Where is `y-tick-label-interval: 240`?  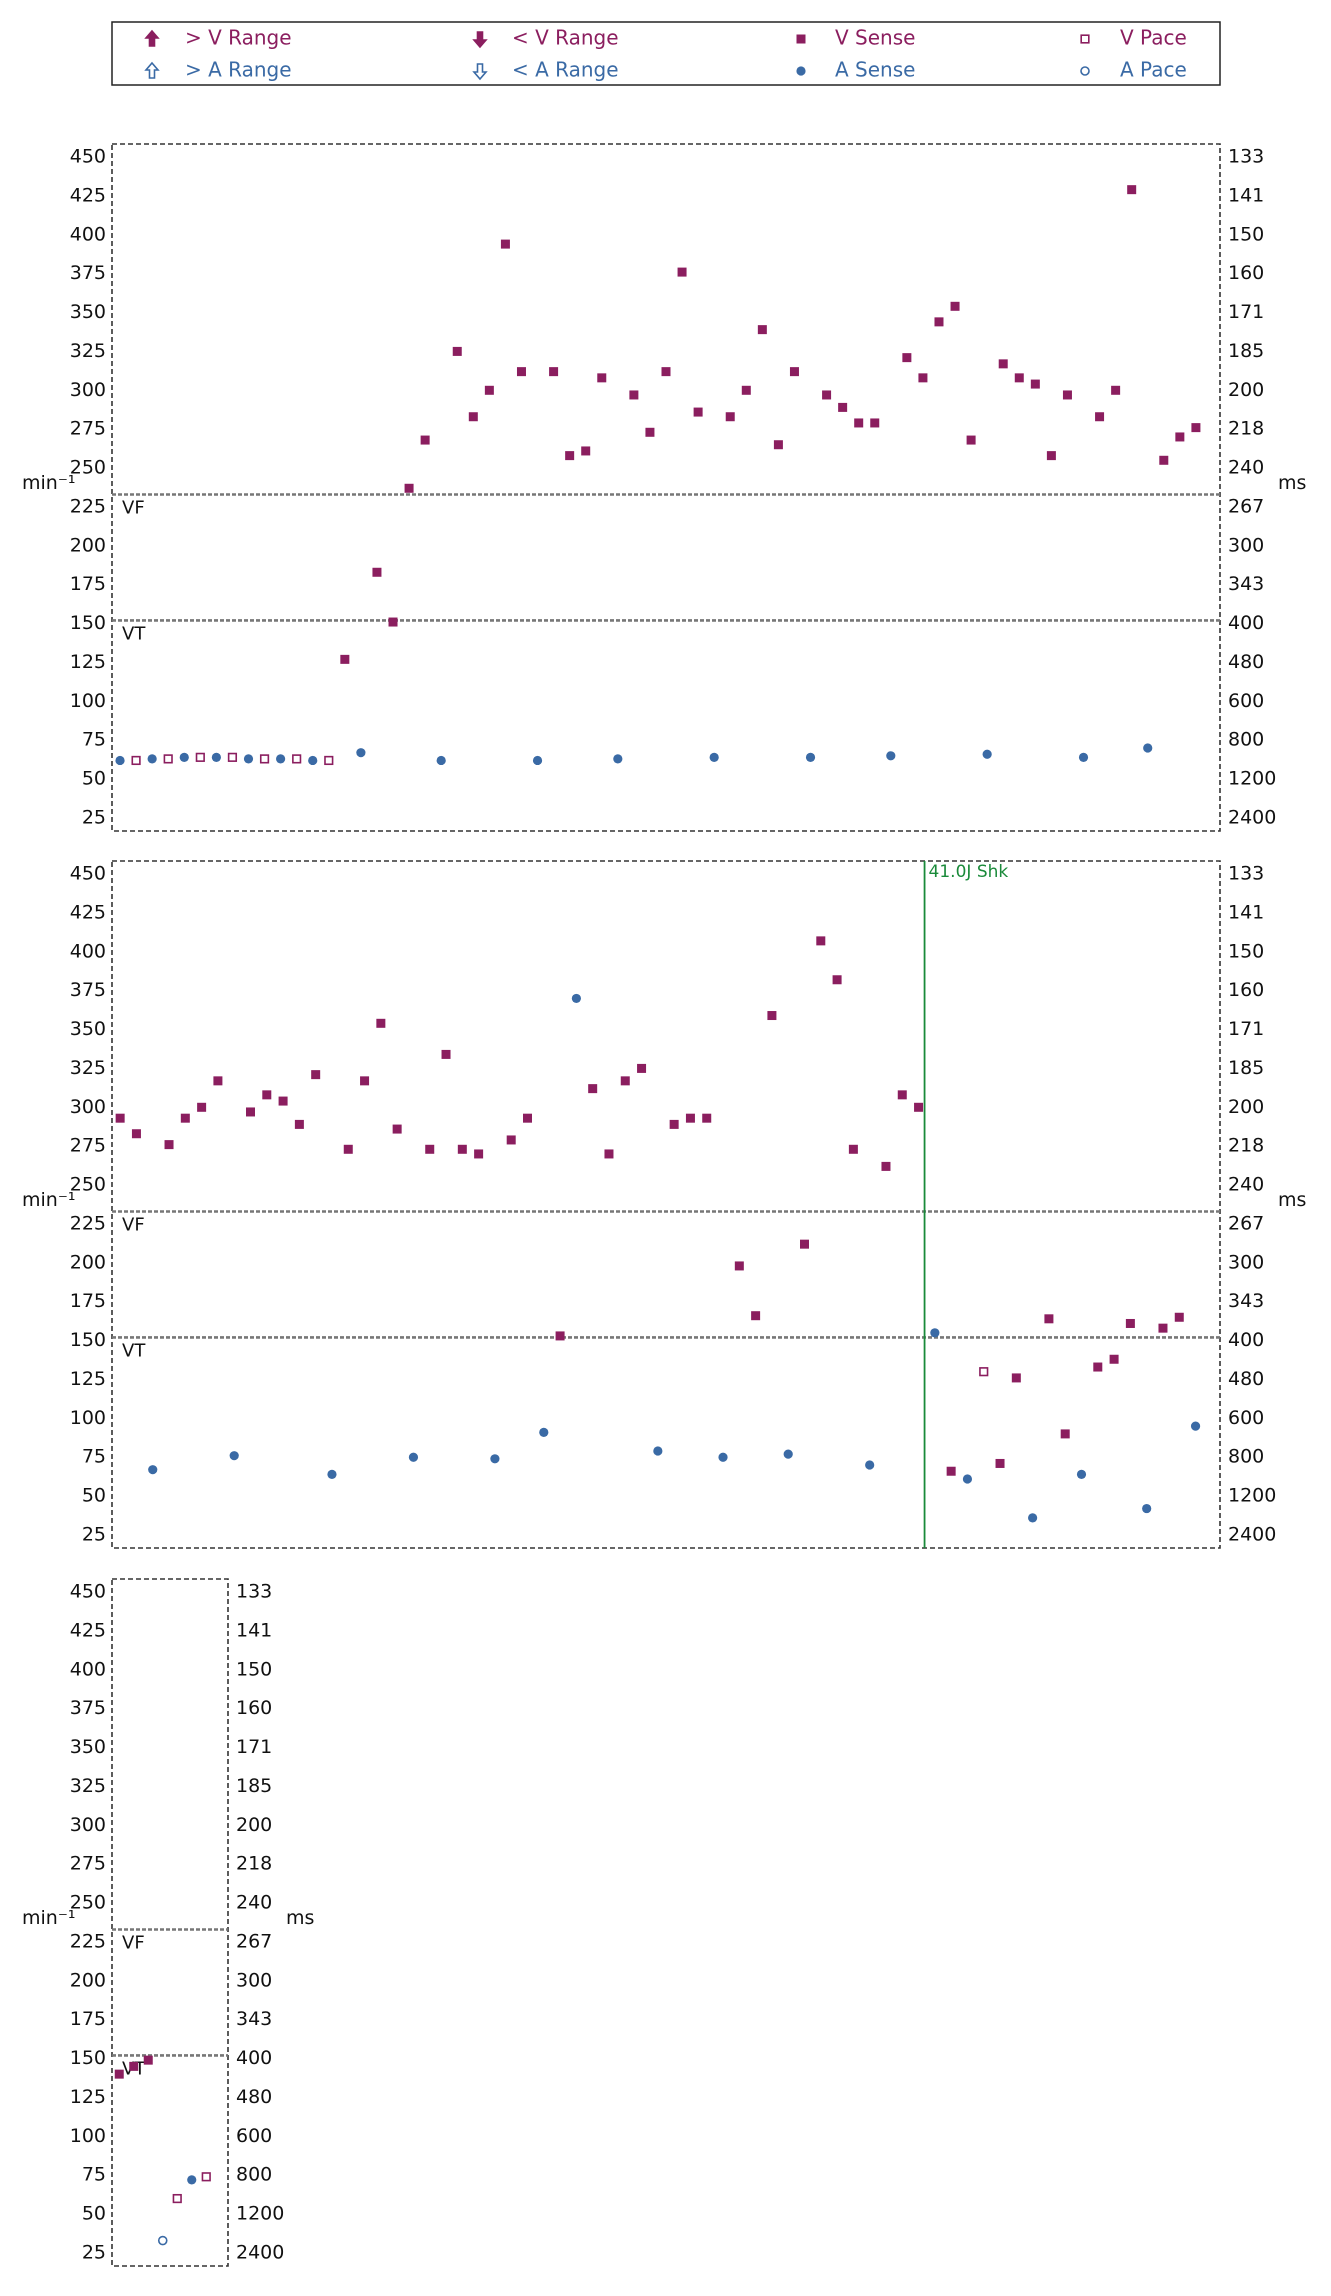
y-tick-label-interval: 240 is located at coordinates (1246, 468).